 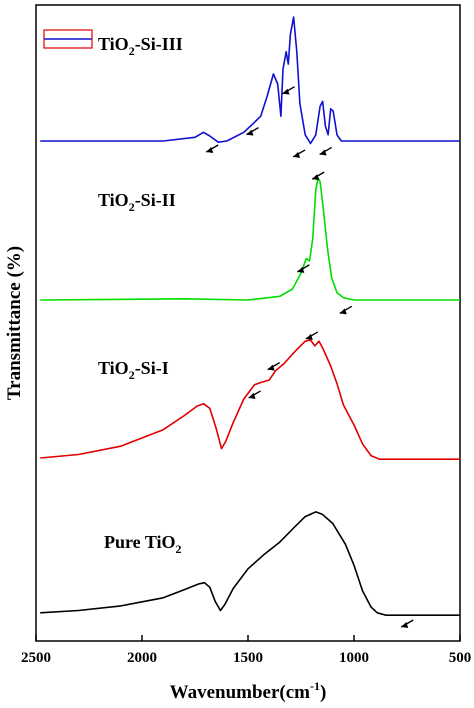 What do you see at coordinates (248, 658) in the screenshot?
I see `x-tick-label-1500: 1500` at bounding box center [248, 658].